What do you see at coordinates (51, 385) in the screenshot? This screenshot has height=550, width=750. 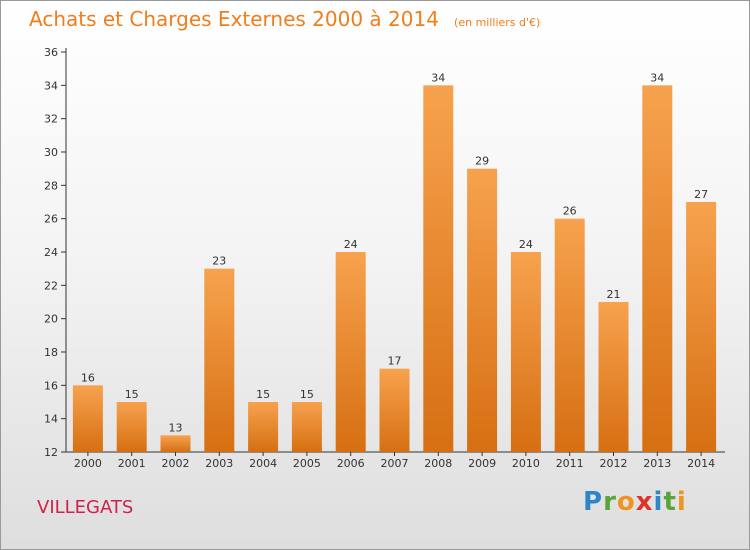 I see `y-tick-label: 16` at bounding box center [51, 385].